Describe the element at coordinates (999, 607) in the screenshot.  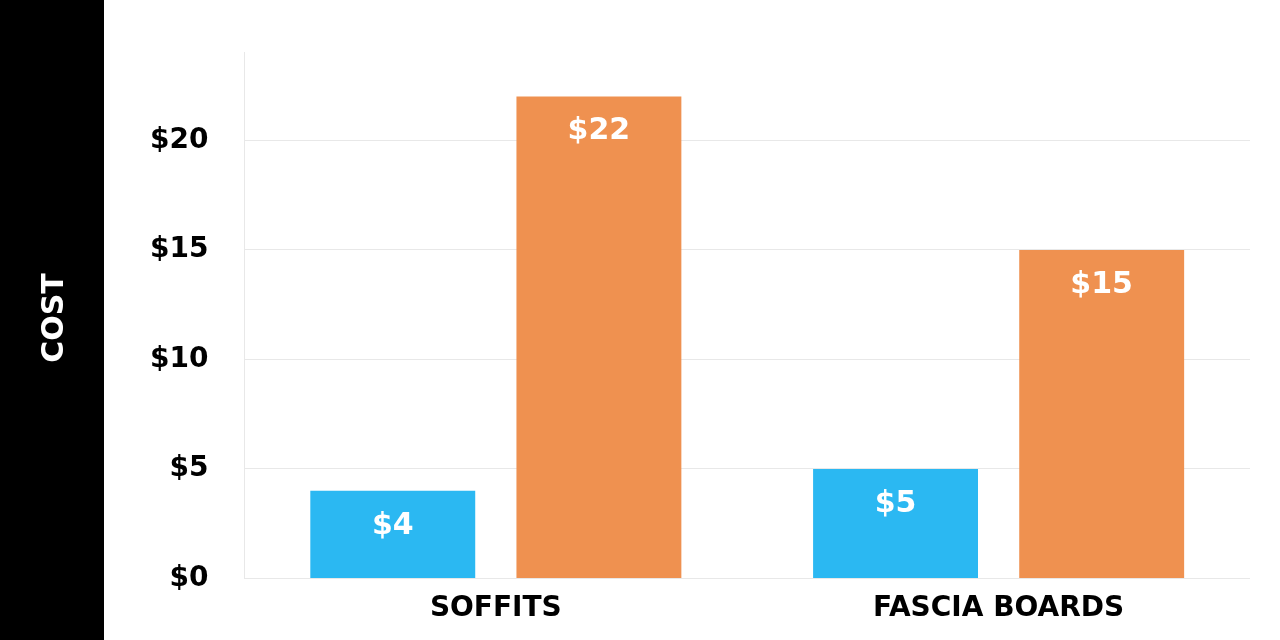
I see `x-tick-label: FASCIA BOARDS` at that location.